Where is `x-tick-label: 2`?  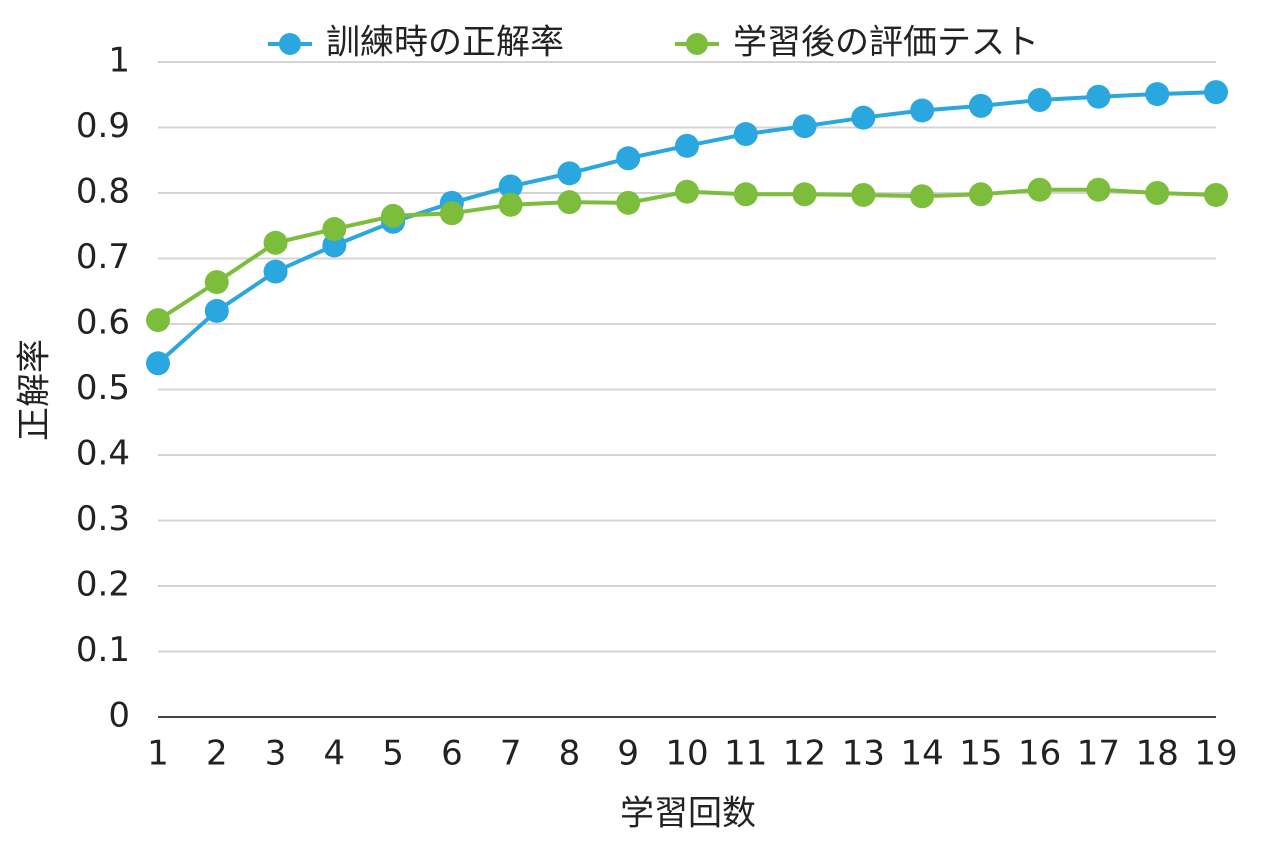
x-tick-label: 2 is located at coordinates (217, 754).